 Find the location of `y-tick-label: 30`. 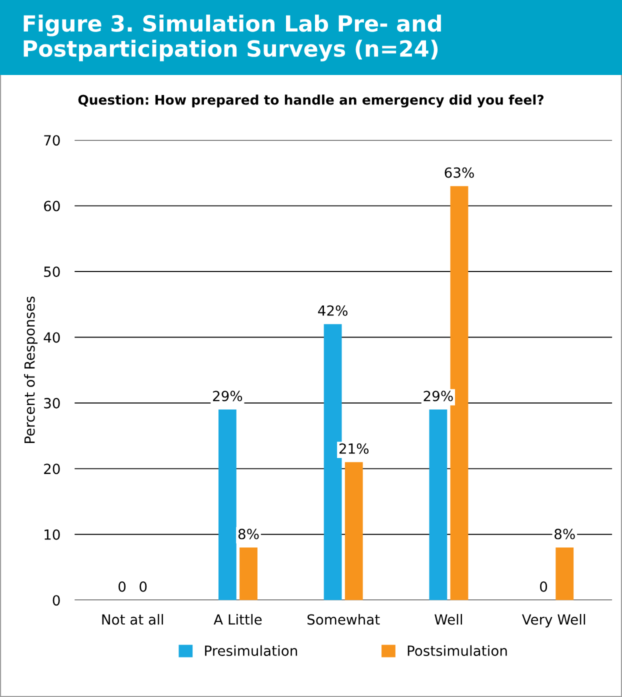

y-tick-label: 30 is located at coordinates (52, 403).